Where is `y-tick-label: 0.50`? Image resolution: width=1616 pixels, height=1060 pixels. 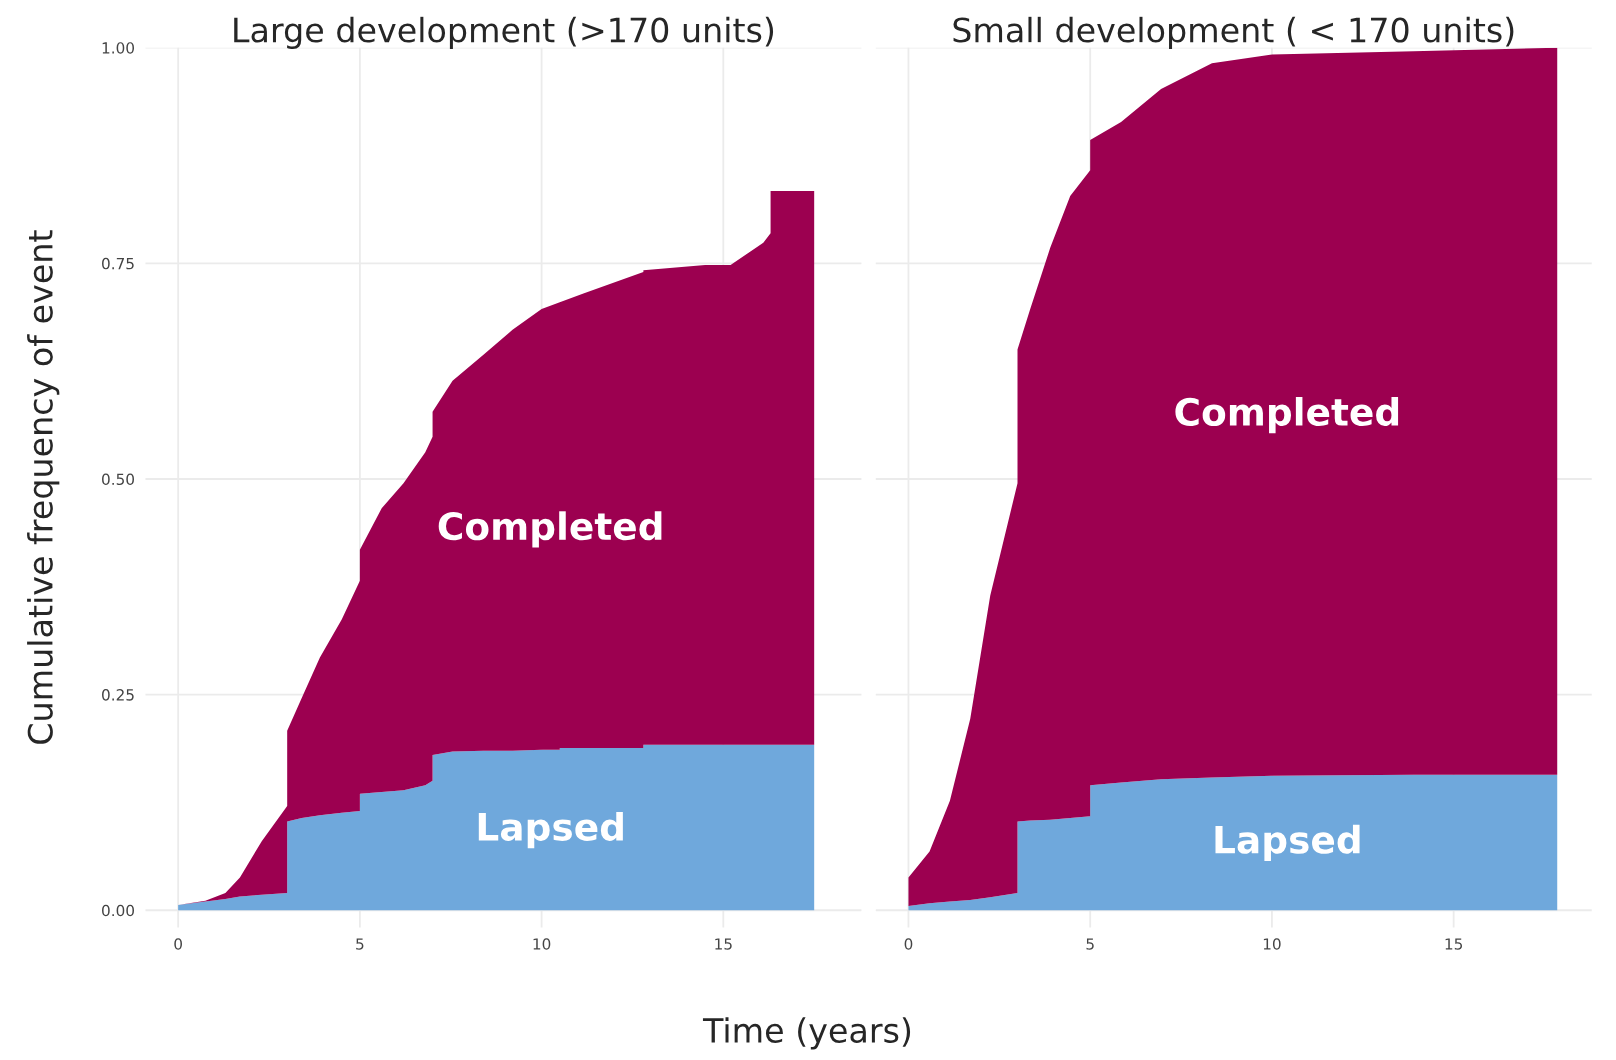
y-tick-label: 0.50 is located at coordinates (118, 479).